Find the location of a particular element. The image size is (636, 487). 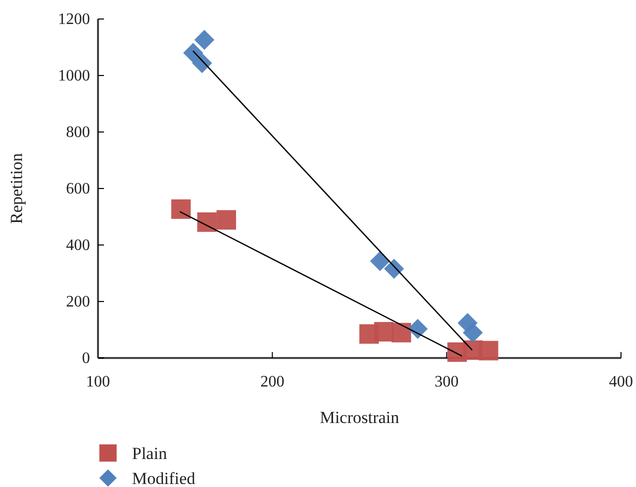

x-tick-label: 300 is located at coordinates (446, 382).